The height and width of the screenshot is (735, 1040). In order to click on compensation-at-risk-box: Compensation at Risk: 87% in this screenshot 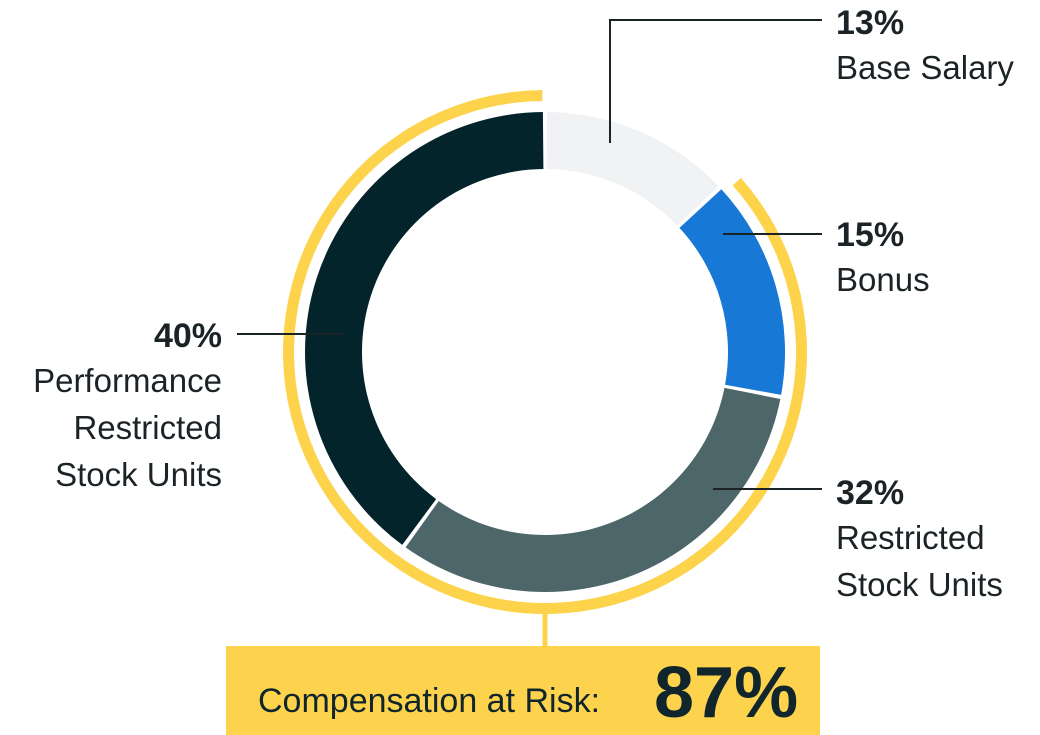, I will do `click(523, 690)`.